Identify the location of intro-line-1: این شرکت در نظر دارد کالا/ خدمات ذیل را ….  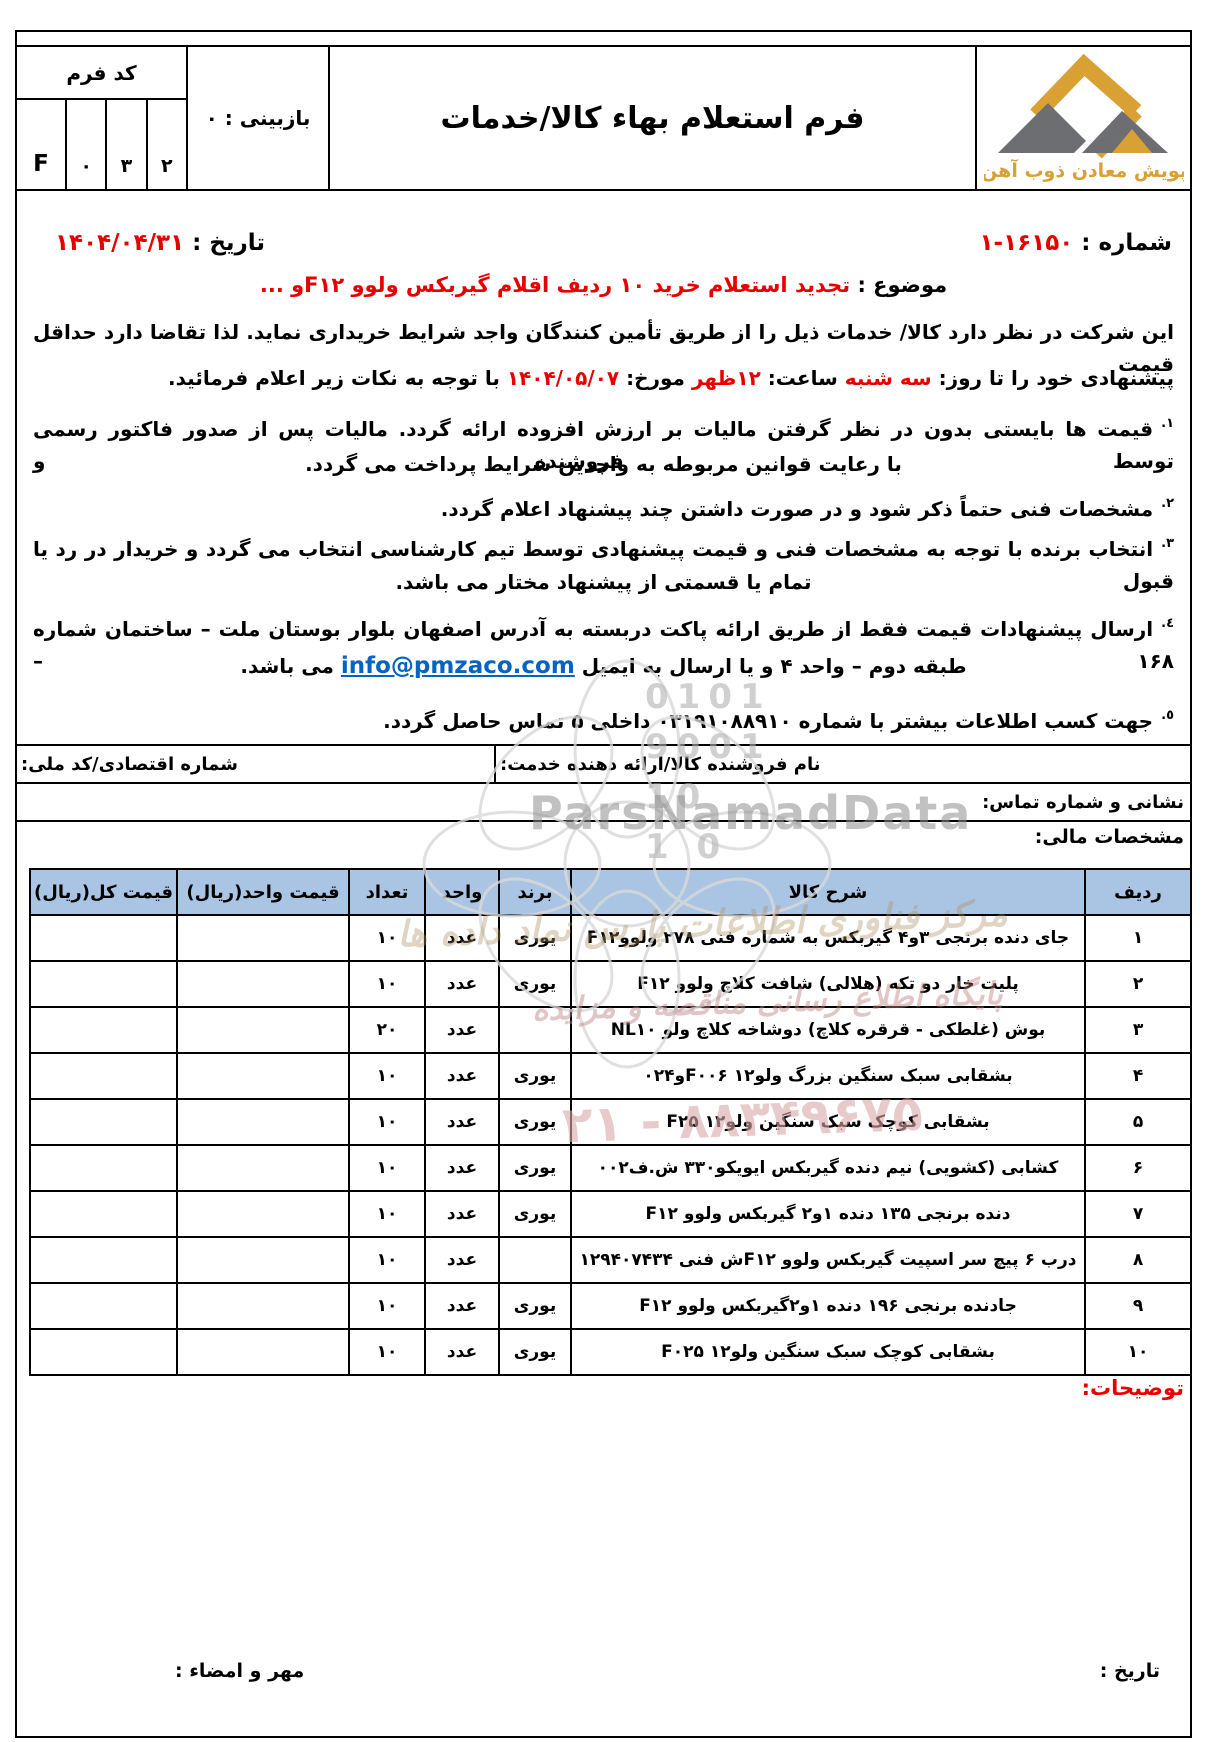
(603, 348).